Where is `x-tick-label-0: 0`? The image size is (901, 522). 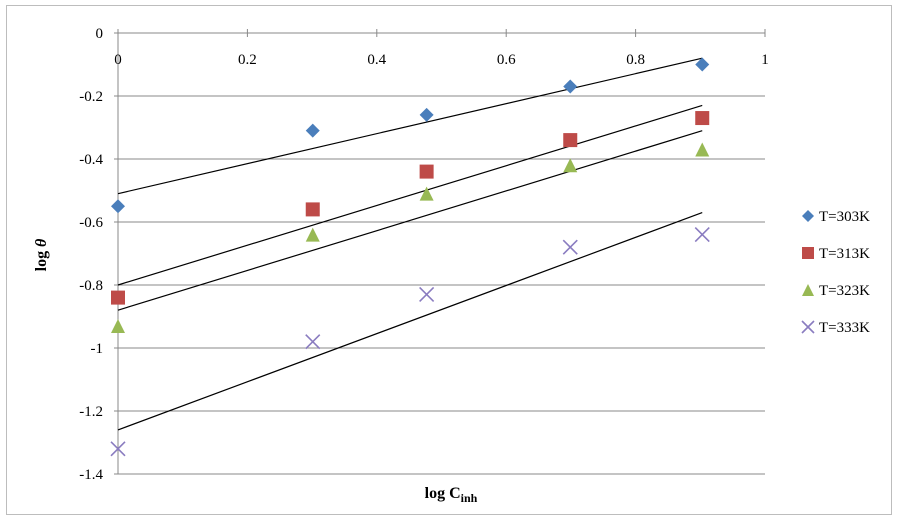
x-tick-label-0: 0 is located at coordinates (118, 60).